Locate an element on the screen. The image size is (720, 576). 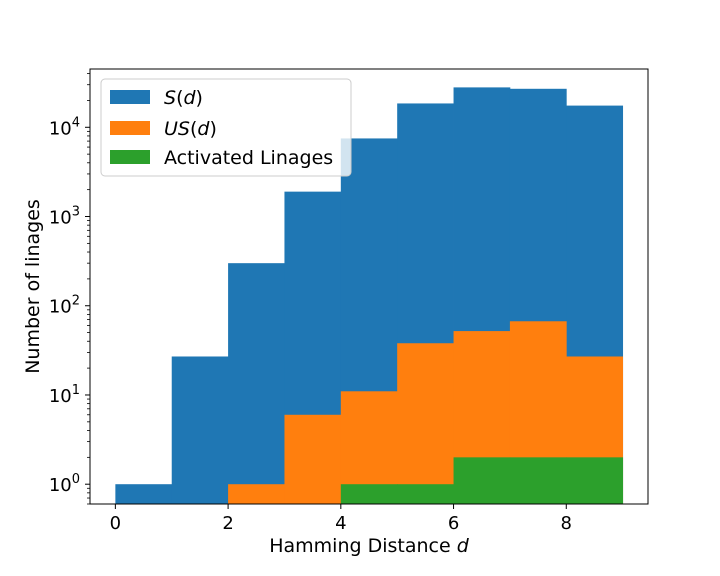
x-axis-ticks: 0 2 4 6 8 is located at coordinates (341, 519).